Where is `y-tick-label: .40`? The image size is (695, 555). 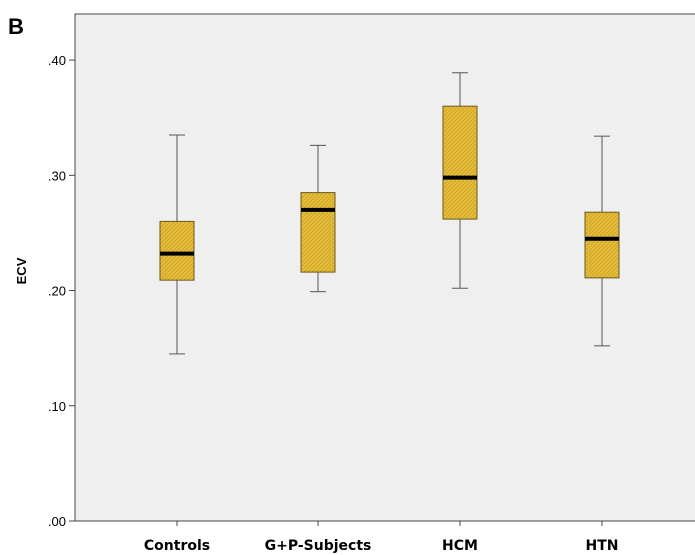 y-tick-label: .40 is located at coordinates (57, 60).